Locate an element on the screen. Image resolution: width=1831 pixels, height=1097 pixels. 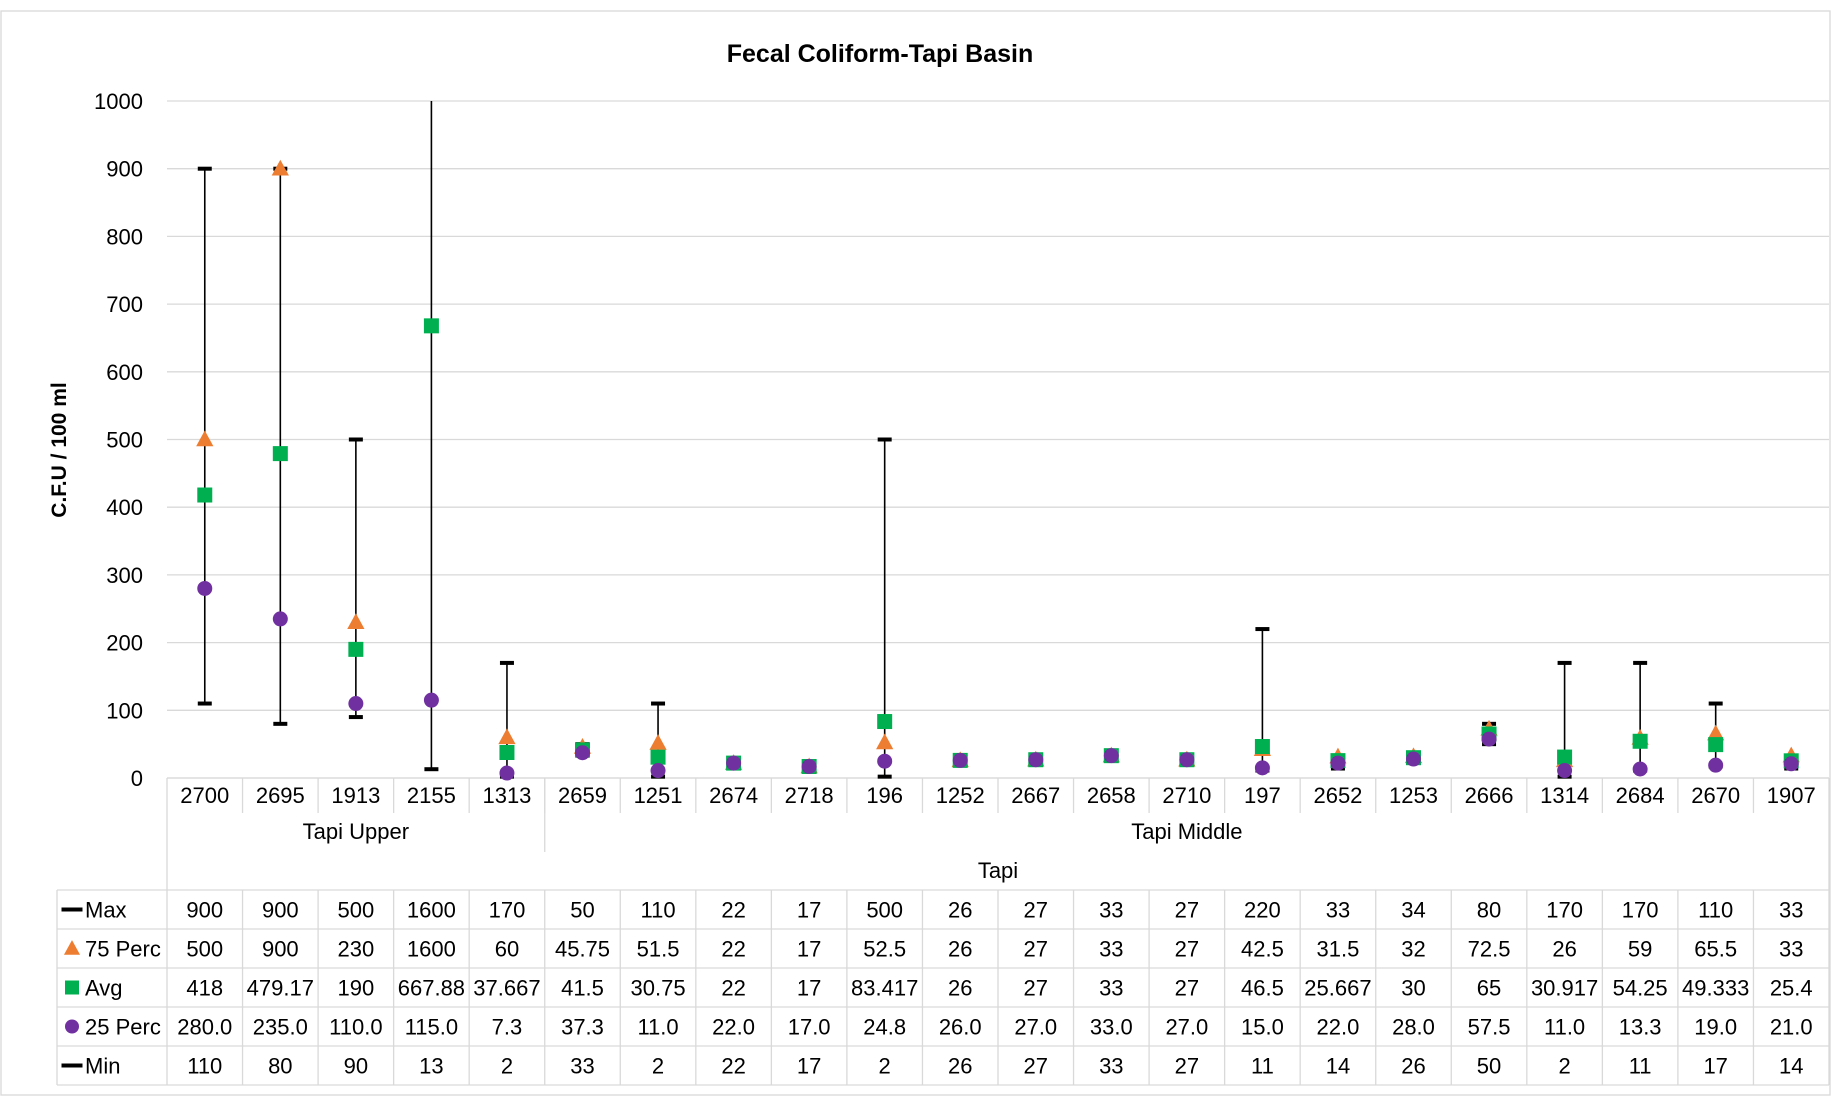
y-tick-label: 600 is located at coordinates (124, 372).